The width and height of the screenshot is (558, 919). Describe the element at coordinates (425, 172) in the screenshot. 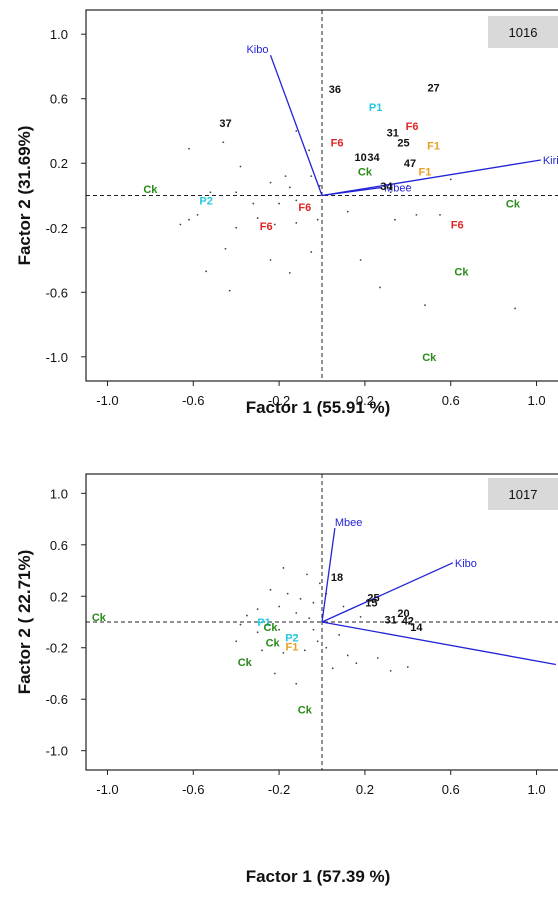

I see `point-label: F1` at that location.